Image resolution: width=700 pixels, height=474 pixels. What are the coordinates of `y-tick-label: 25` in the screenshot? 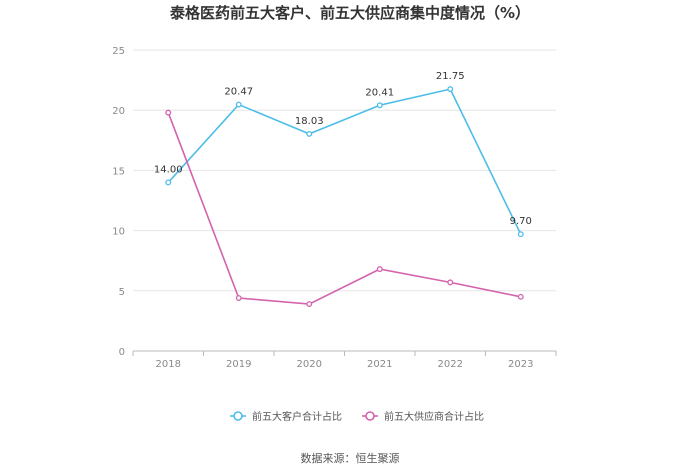 It's located at (118, 51).